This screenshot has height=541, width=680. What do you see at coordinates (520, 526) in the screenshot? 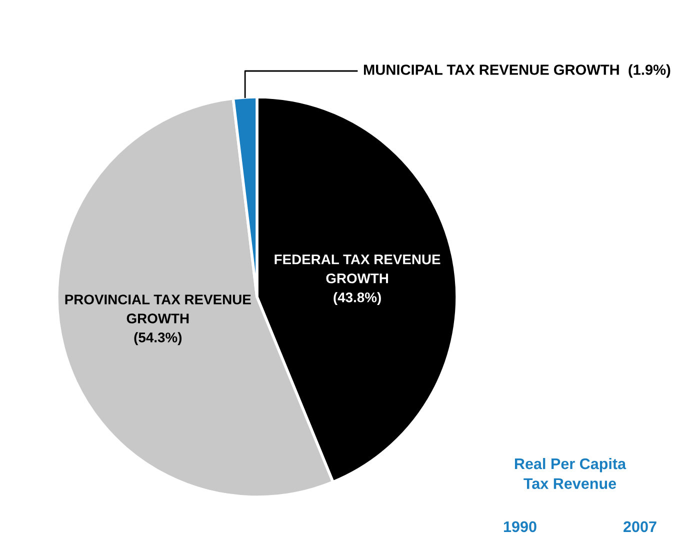
I see `text: 1990` at bounding box center [520, 526].